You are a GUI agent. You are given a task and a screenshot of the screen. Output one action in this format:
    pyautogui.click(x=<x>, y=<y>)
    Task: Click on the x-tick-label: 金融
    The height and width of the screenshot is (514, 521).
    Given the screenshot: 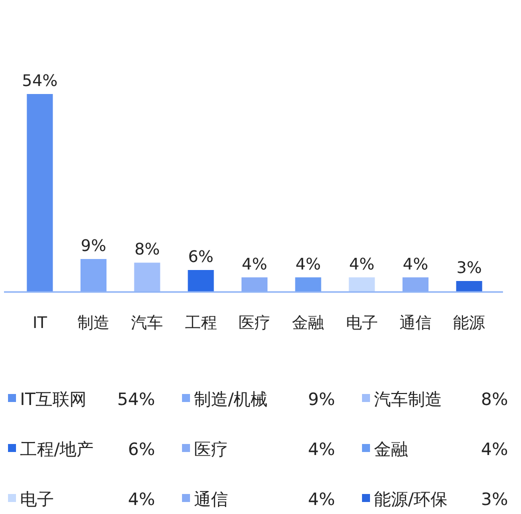 What is the action you would take?
    pyautogui.click(x=308, y=322)
    